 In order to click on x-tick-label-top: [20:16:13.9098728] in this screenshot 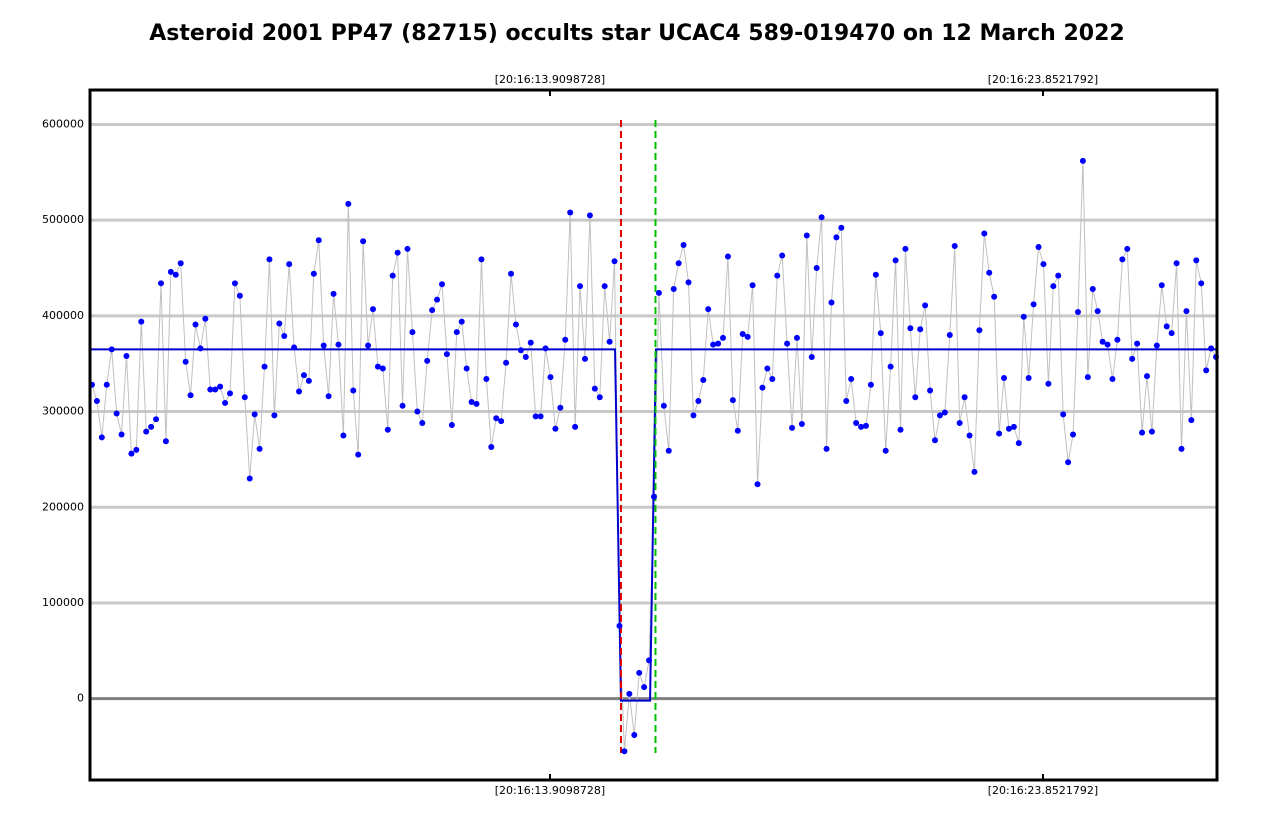, I will do `click(550, 79)`.